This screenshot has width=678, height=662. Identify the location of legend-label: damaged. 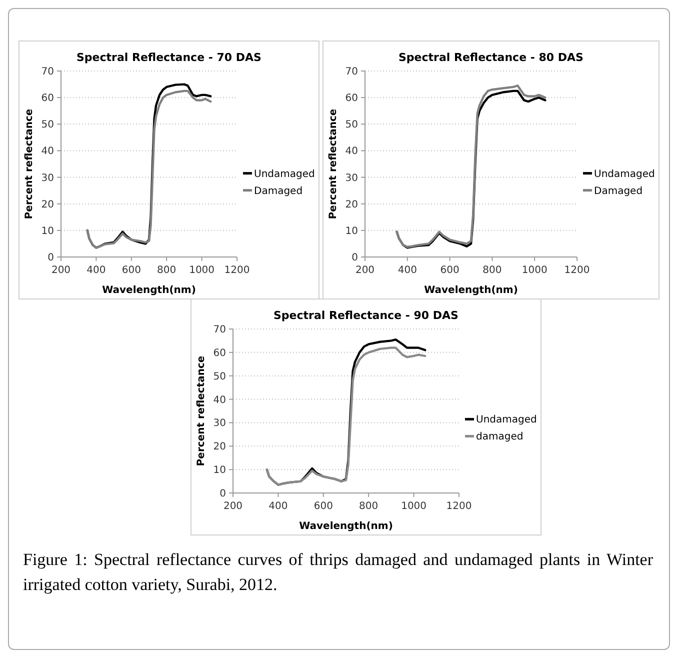
(500, 437).